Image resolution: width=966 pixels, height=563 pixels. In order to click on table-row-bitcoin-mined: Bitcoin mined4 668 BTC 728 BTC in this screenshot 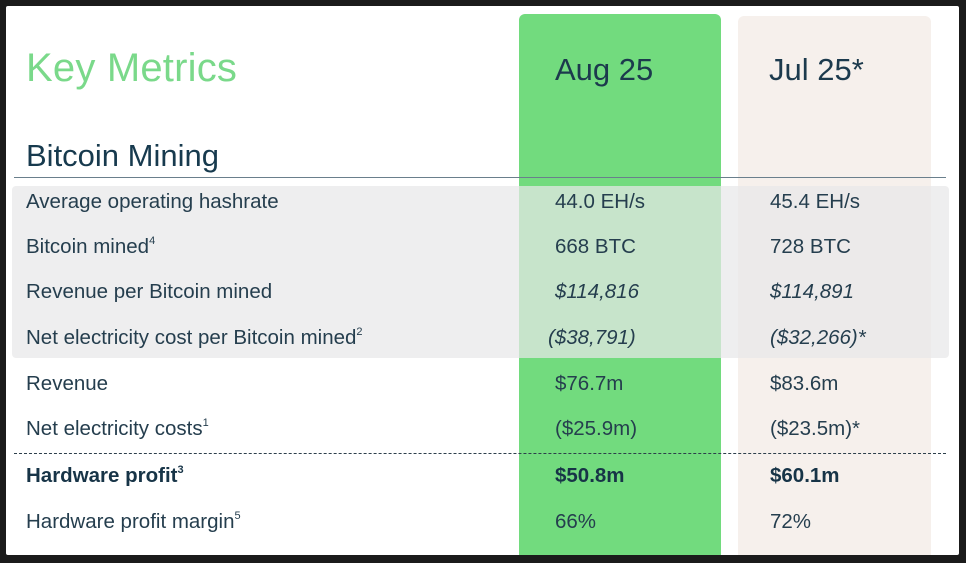, I will do `click(482, 258)`.